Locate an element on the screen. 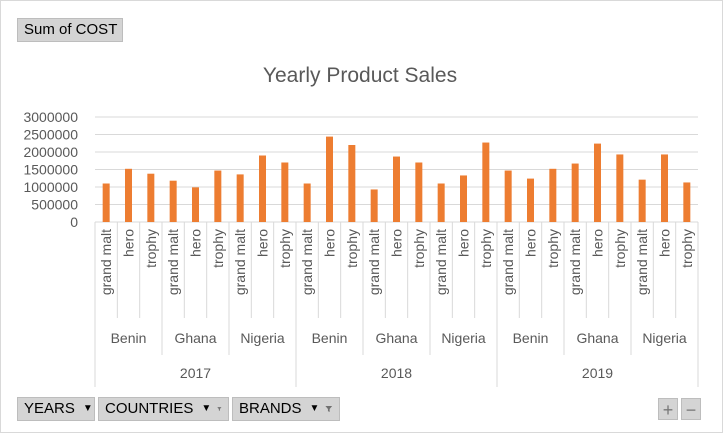 The height and width of the screenshot is (433, 723). collapse-field-button: − is located at coordinates (691, 409).